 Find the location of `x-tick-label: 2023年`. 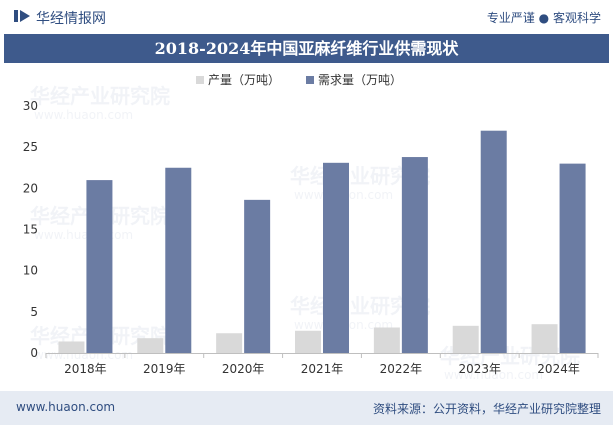

x-tick-label: 2023年 is located at coordinates (479, 369).